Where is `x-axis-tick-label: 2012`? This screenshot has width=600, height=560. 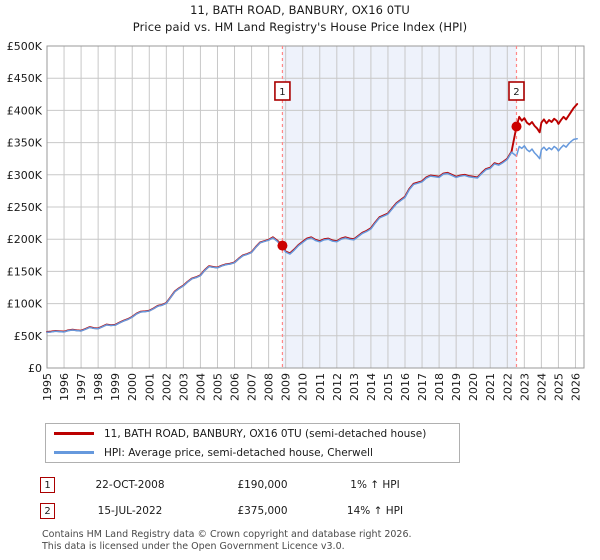 x-axis-tick-label: 2012 is located at coordinates (337, 387).